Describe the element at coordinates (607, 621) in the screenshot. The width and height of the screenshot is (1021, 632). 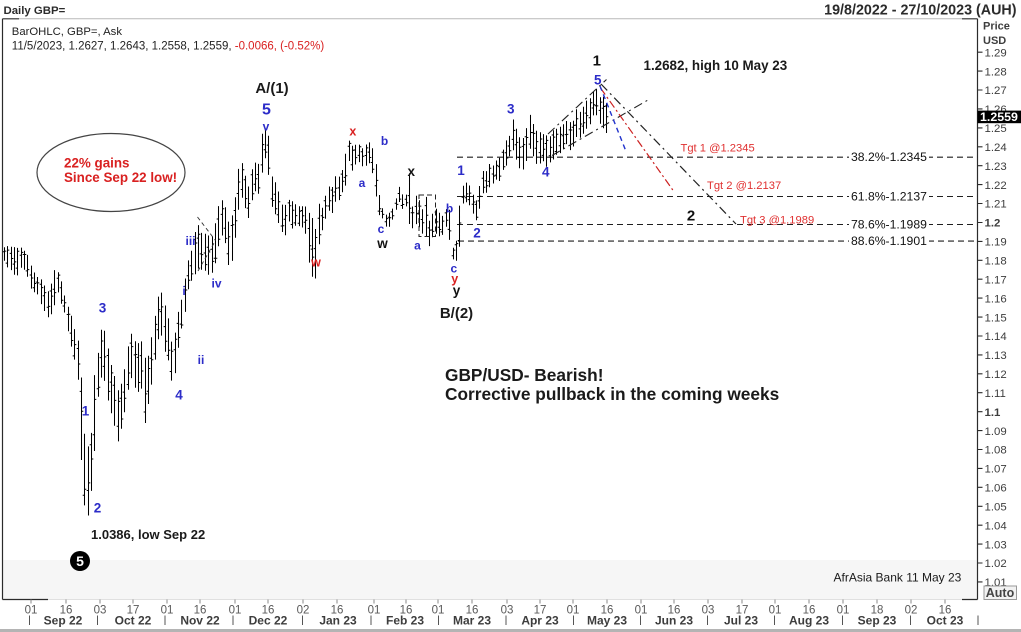
I see `svg-text: May 23` at that location.